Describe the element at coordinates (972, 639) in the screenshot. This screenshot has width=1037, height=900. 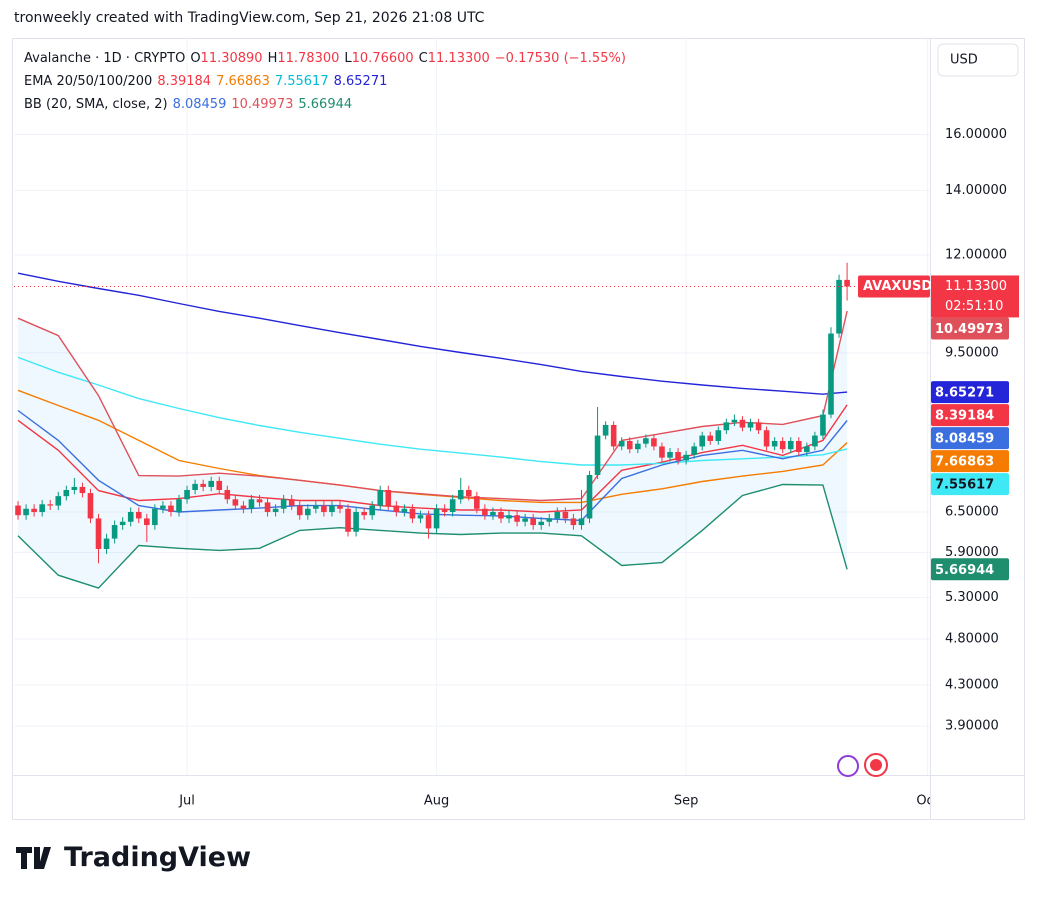
I see `y-tick-label: 4.80000` at that location.